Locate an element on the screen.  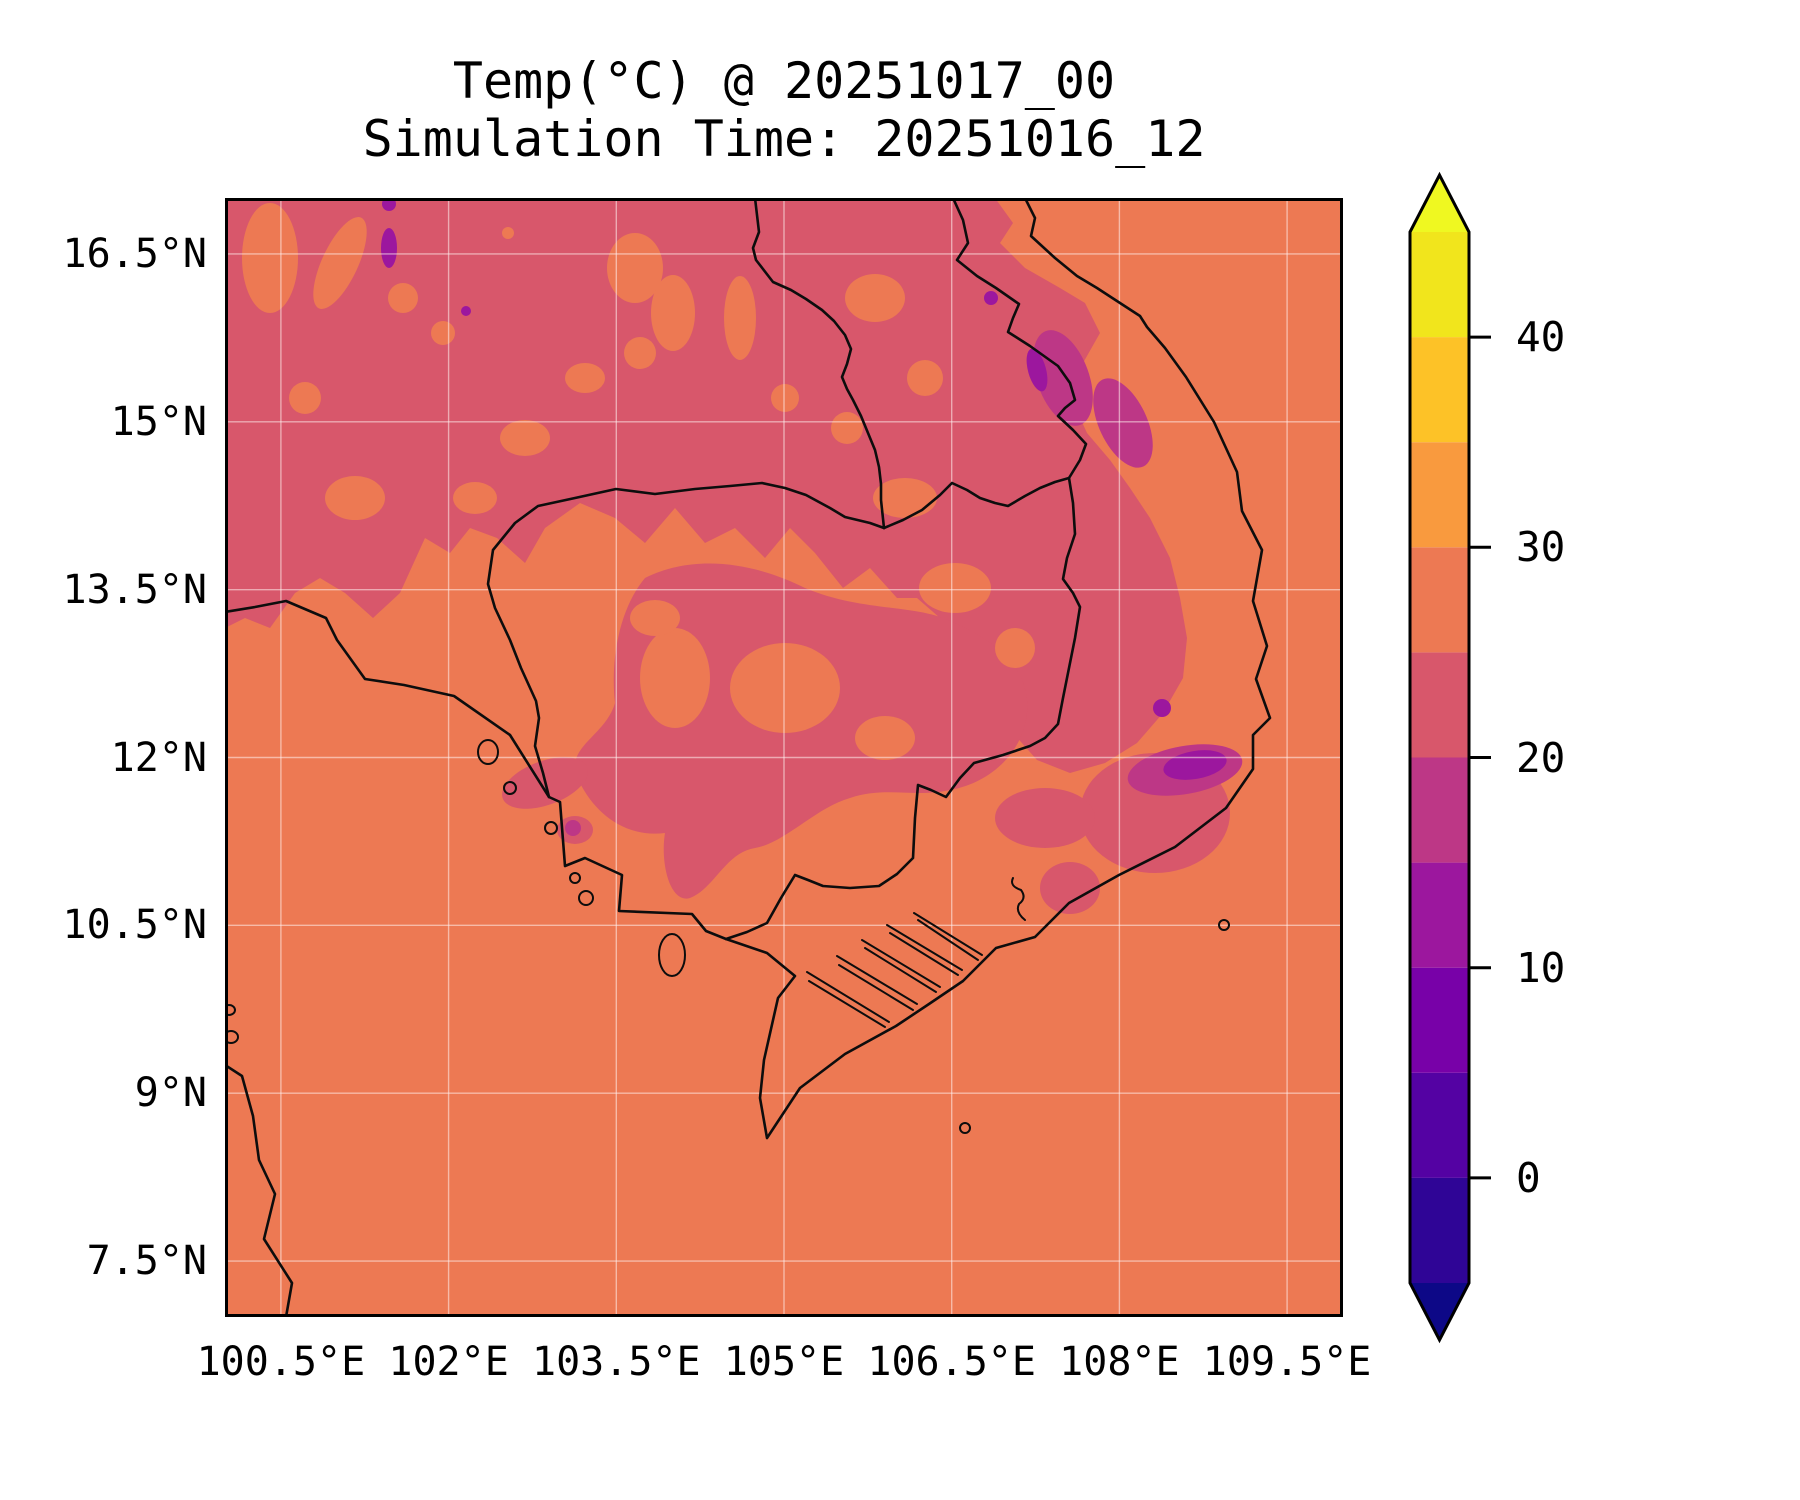
colorbar-tick-label: 30 is located at coordinates (1541, 547).